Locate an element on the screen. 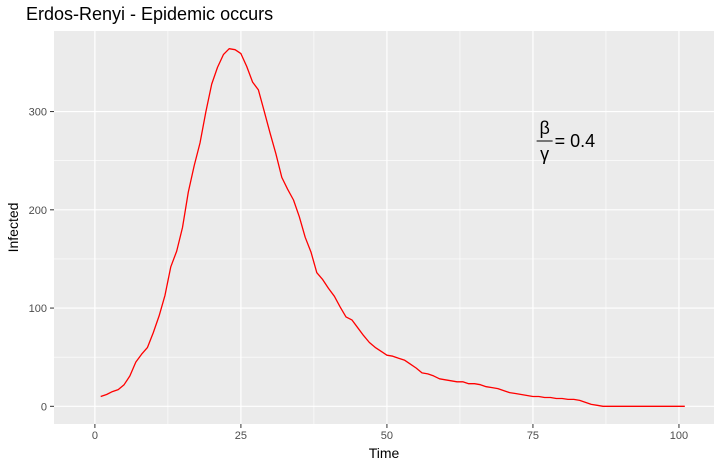  ratio-annotation: β γ = 0.4 is located at coordinates (566, 141).